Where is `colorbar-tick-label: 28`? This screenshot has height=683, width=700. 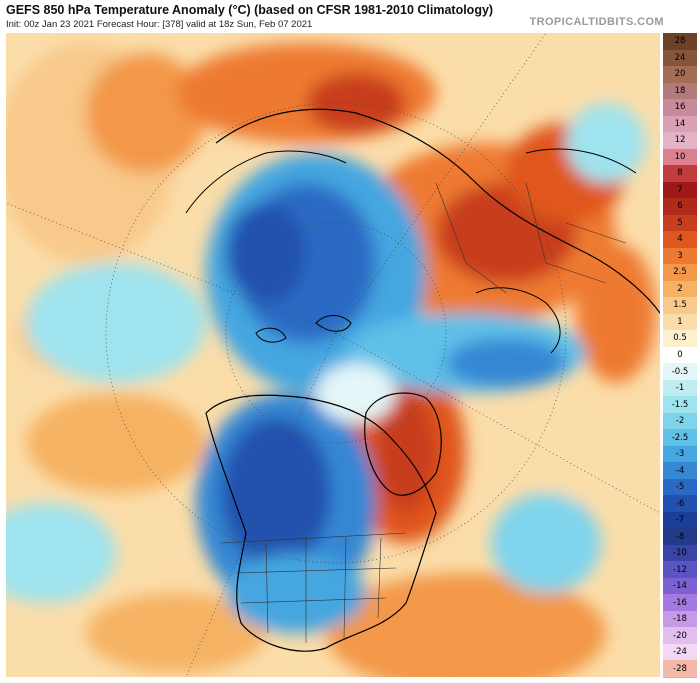
colorbar-tick-label: 28 is located at coordinates (680, 41).